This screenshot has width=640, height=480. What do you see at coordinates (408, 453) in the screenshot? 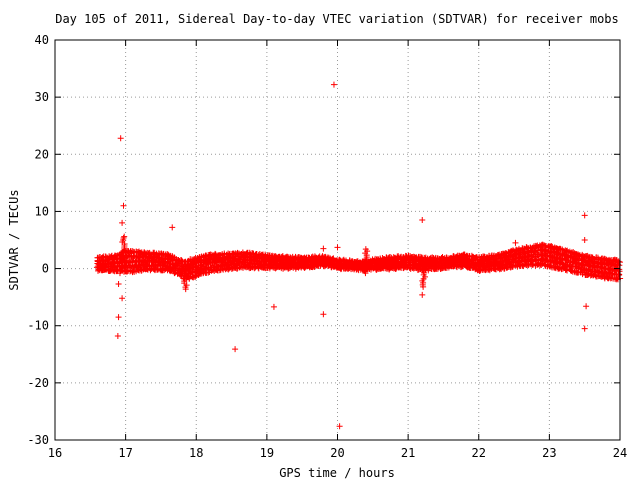
I see `x-tick-label: 21` at bounding box center [408, 453].